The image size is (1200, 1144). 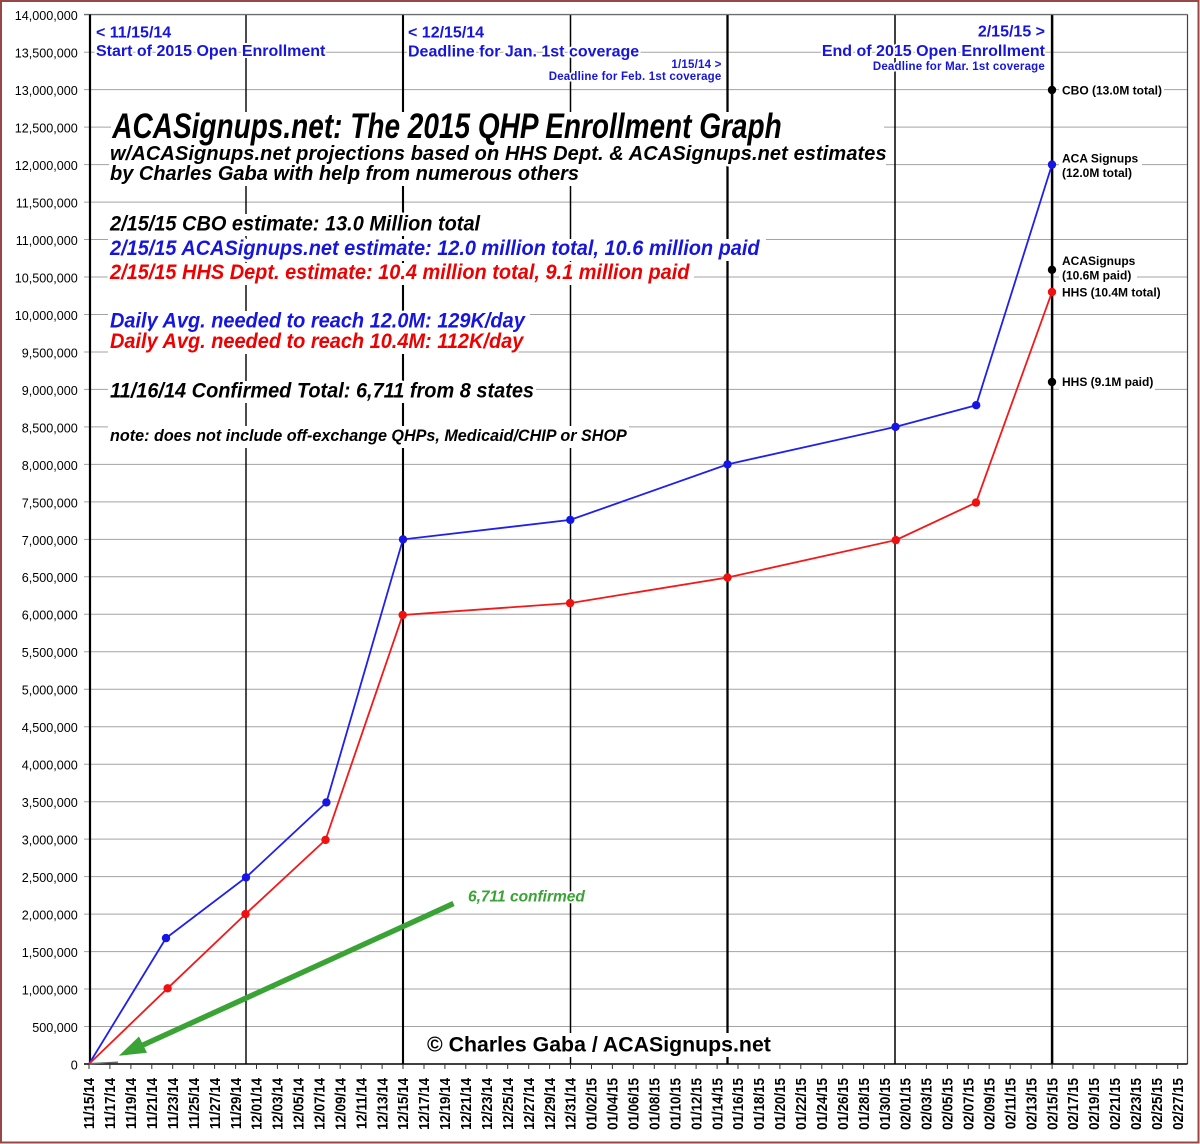 What do you see at coordinates (46, 54) in the screenshot?
I see `svg-text: 13,500,000` at bounding box center [46, 54].